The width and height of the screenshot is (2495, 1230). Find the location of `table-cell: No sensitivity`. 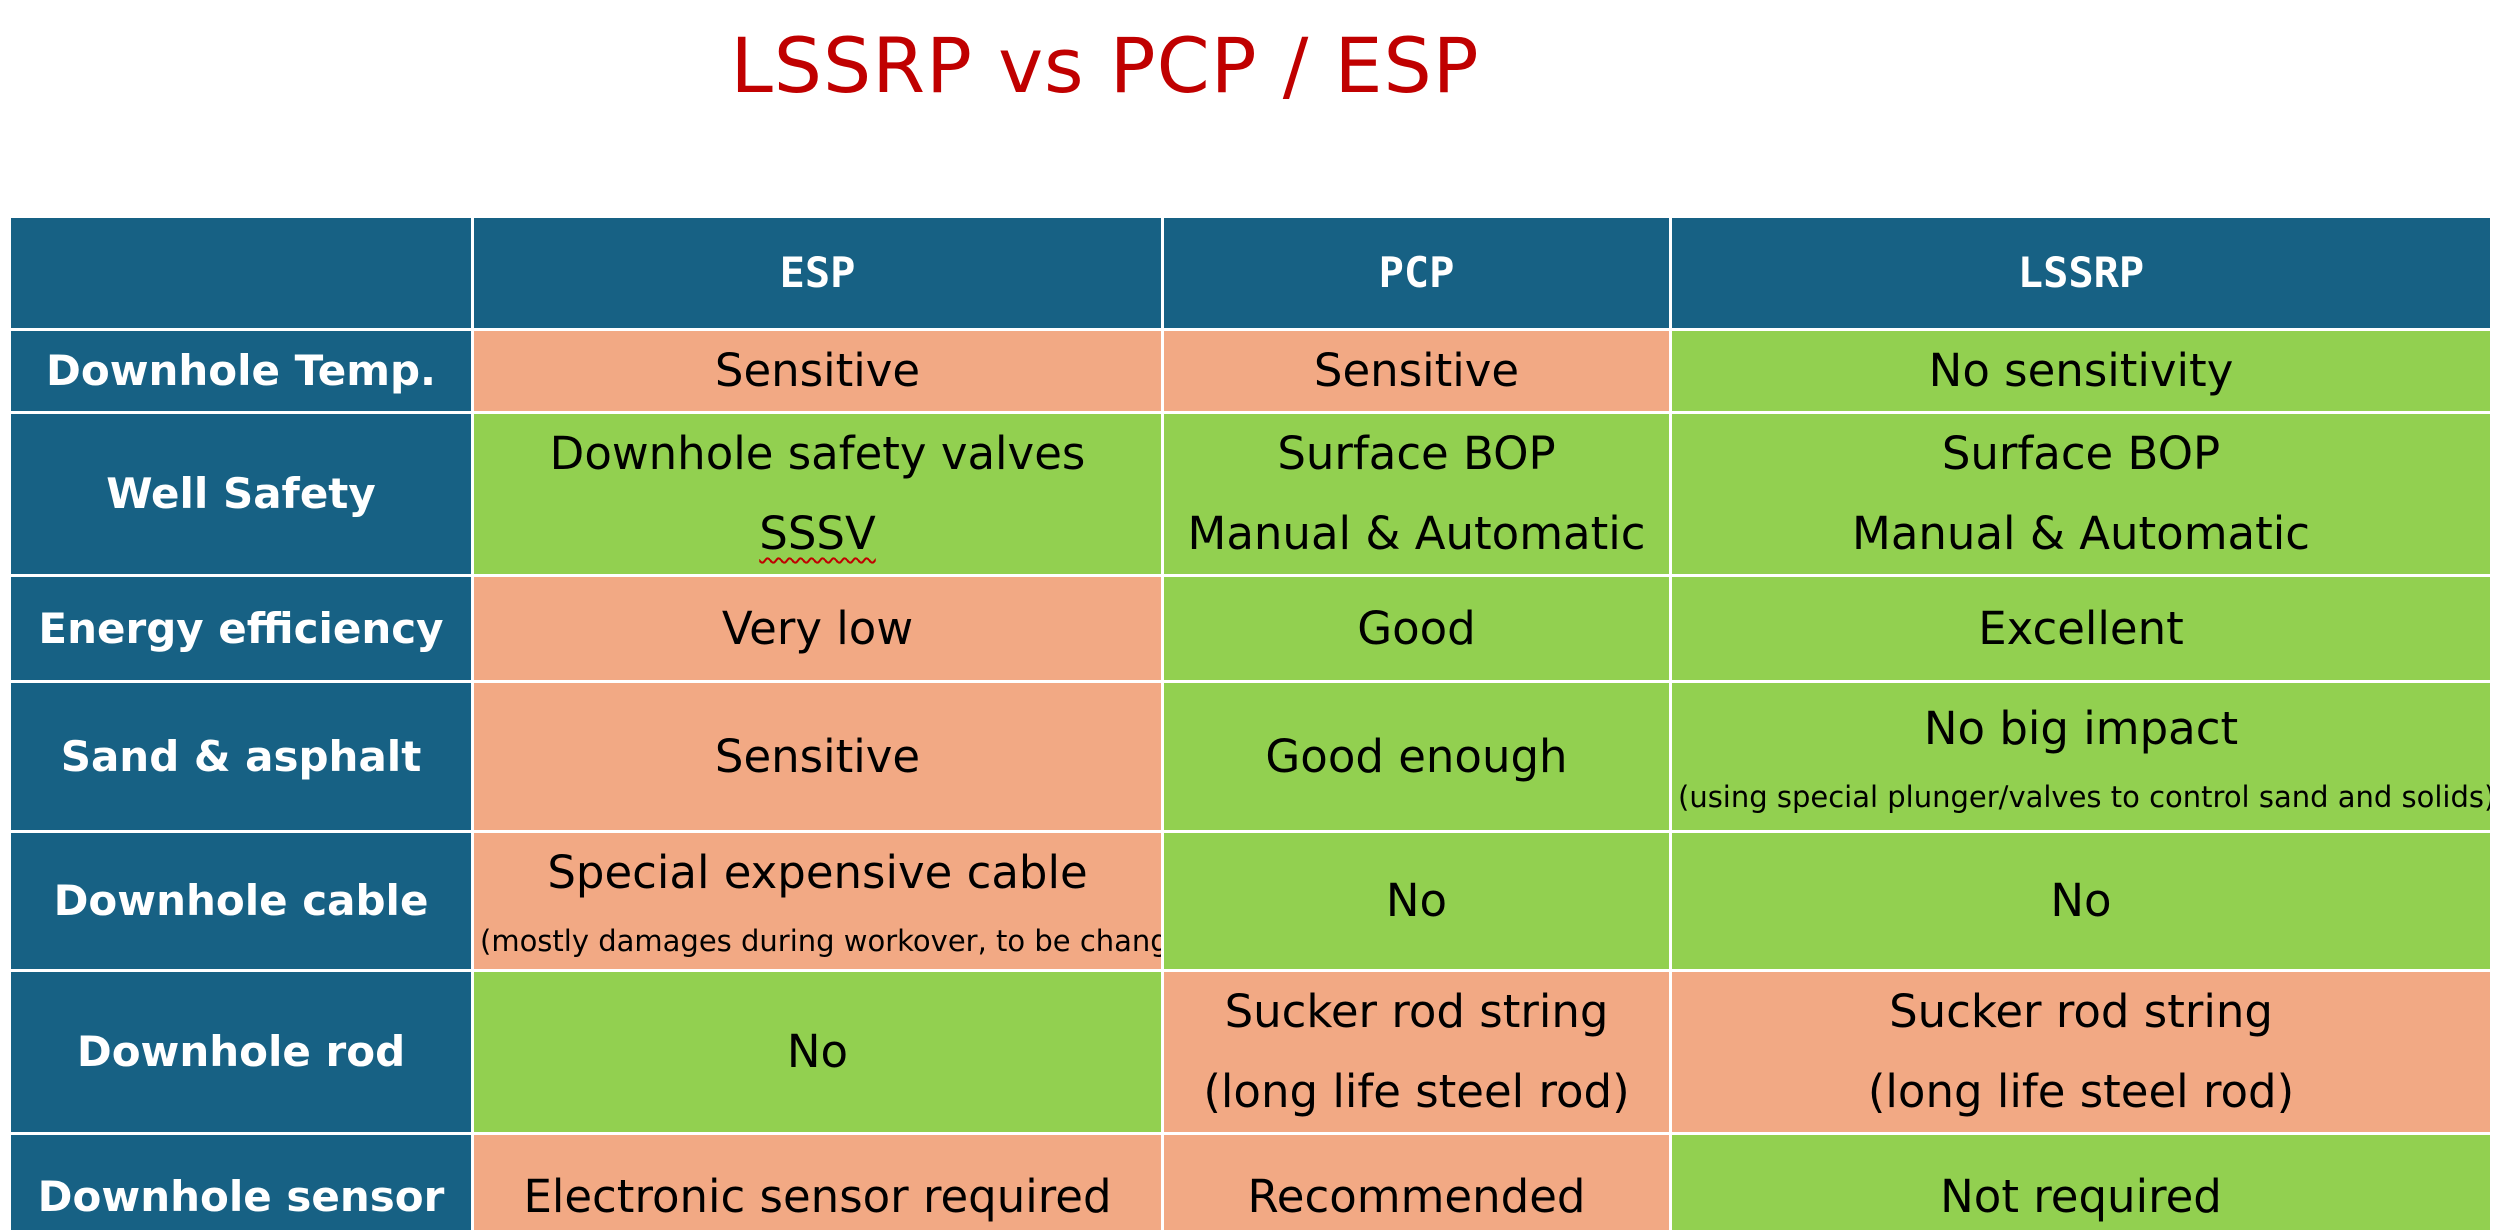

table-cell: No sensitivity is located at coordinates (2081, 371).